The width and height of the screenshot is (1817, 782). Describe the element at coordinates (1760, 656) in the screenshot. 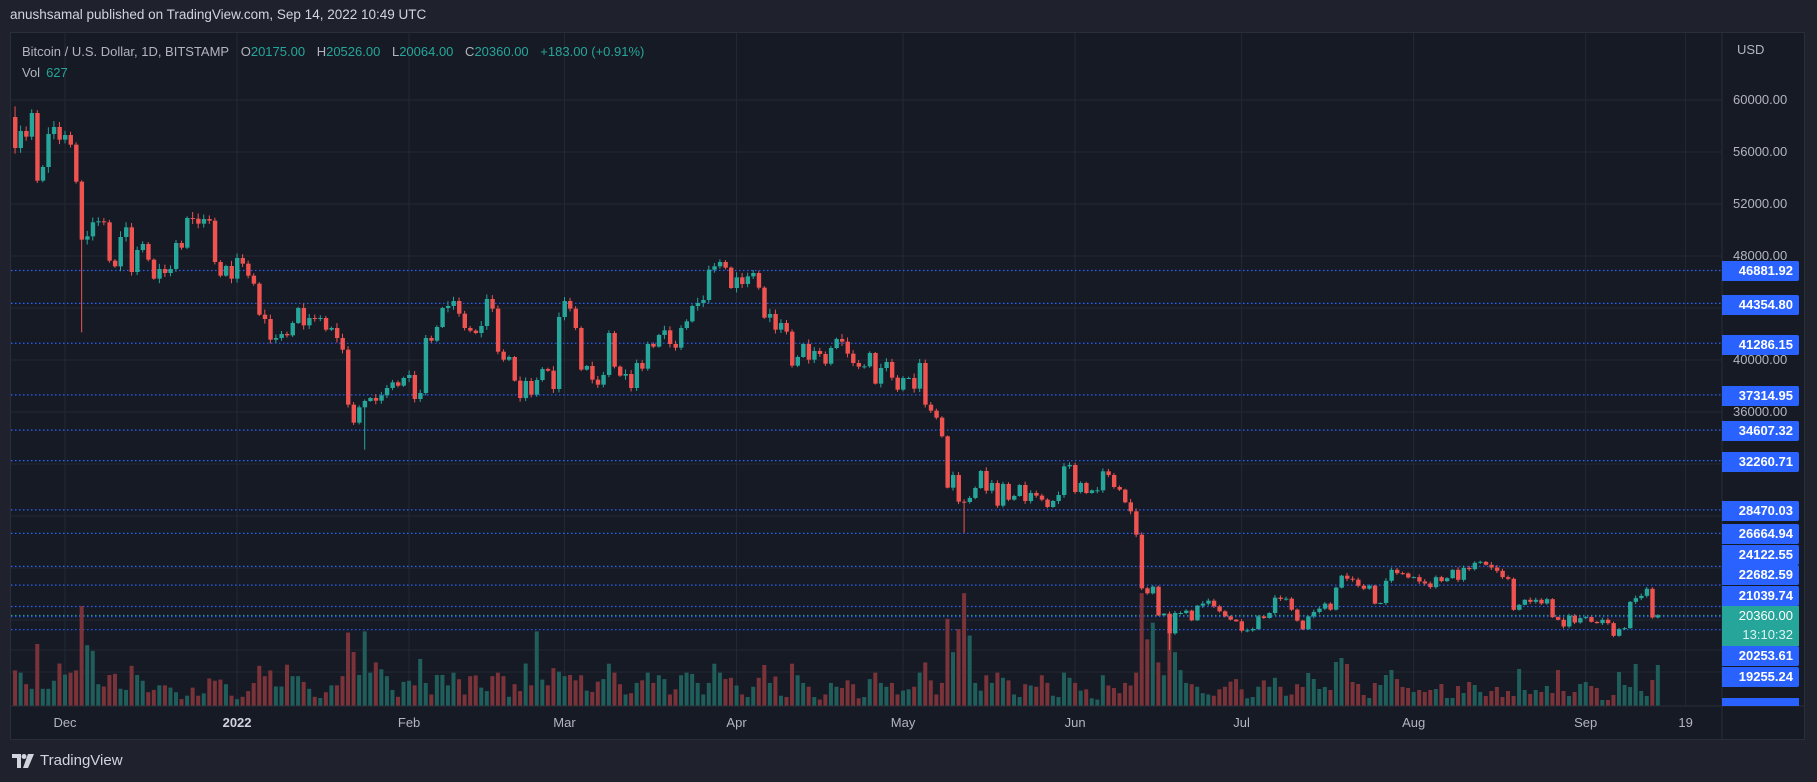

I see `price-level-label: 20253.61` at that location.